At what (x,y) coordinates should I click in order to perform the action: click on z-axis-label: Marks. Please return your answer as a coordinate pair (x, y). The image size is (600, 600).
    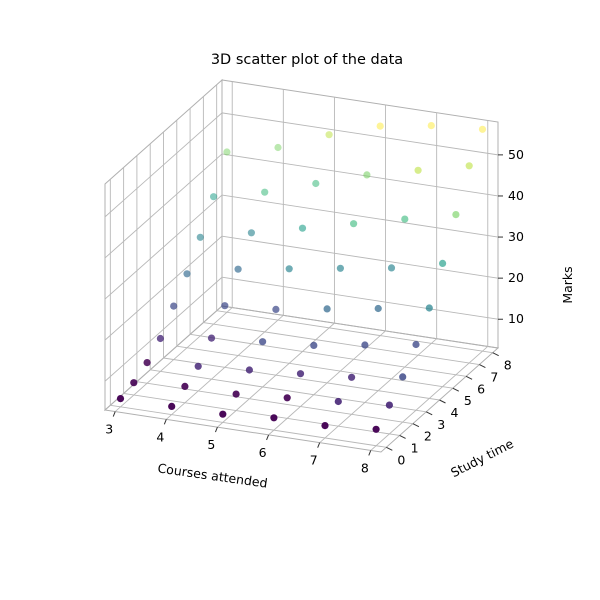
    Looking at the image, I should click on (567, 284).